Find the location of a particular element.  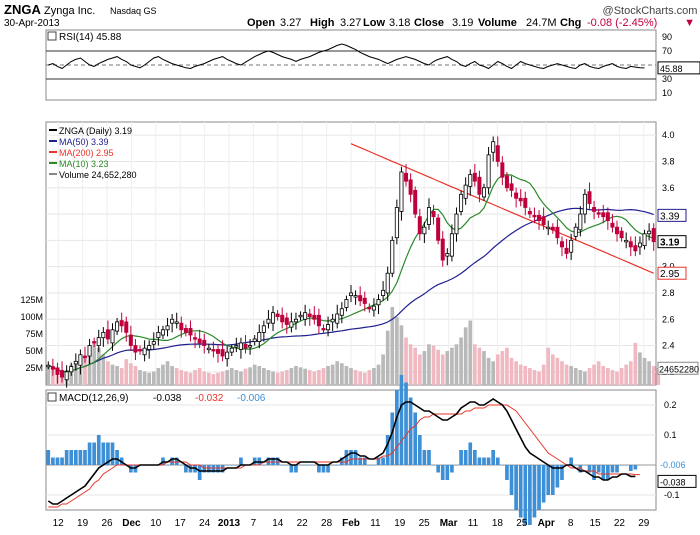

macd-x-axis-label: 24 is located at coordinates (205, 523).